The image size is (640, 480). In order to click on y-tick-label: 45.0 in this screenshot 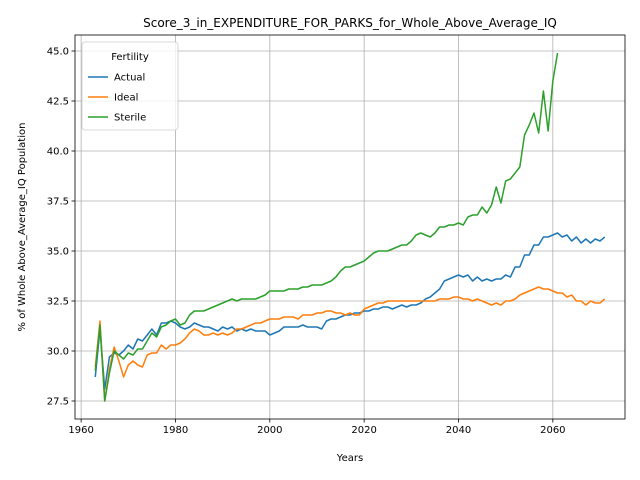, I will do `click(58, 52)`.